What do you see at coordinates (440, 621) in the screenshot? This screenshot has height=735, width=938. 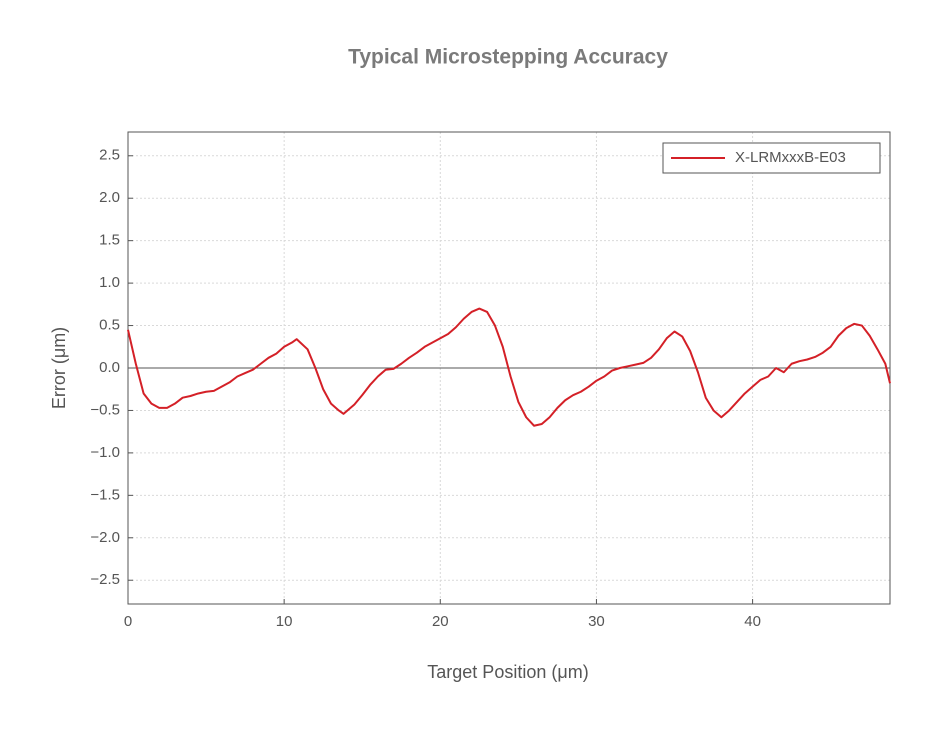 I see `x-tick-label: 20` at bounding box center [440, 621].